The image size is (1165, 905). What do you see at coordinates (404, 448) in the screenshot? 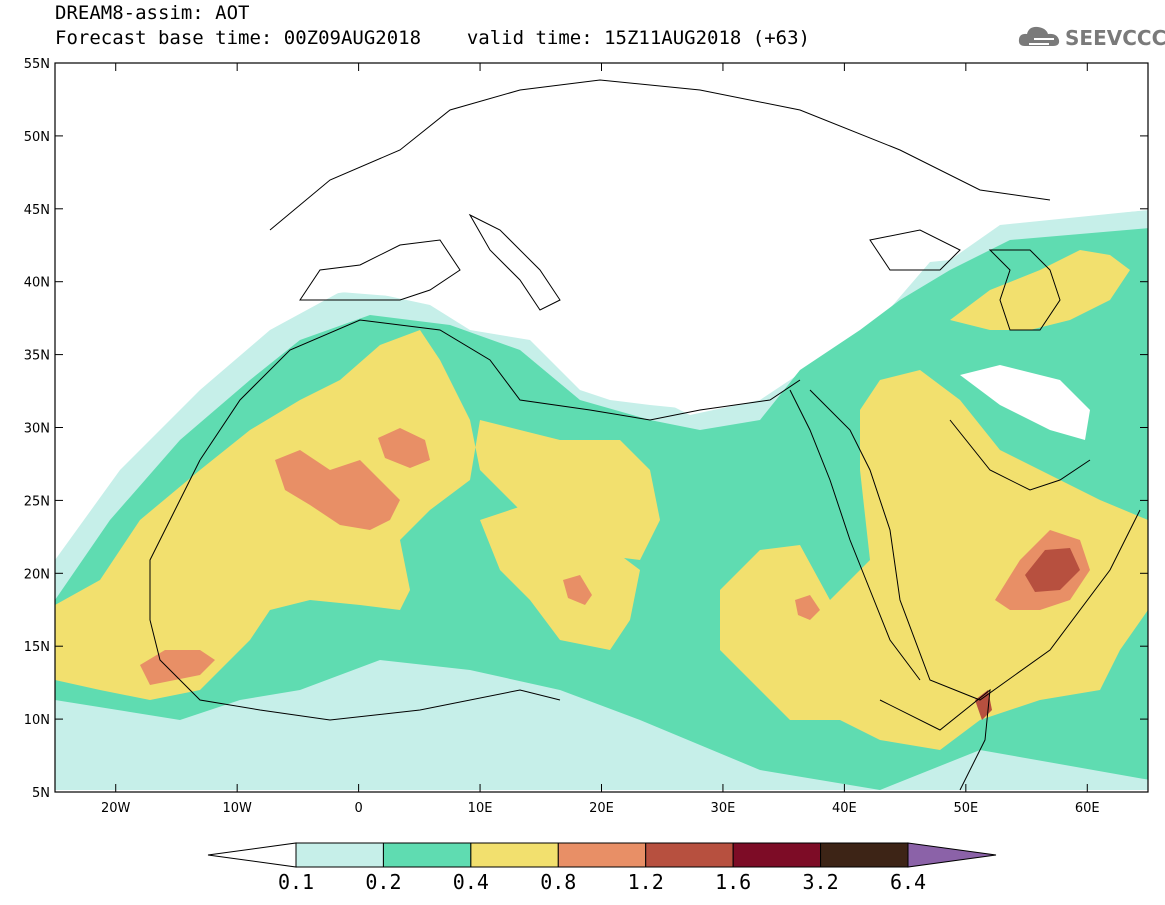
I see `aot-field-orange-algeria` at bounding box center [404, 448].